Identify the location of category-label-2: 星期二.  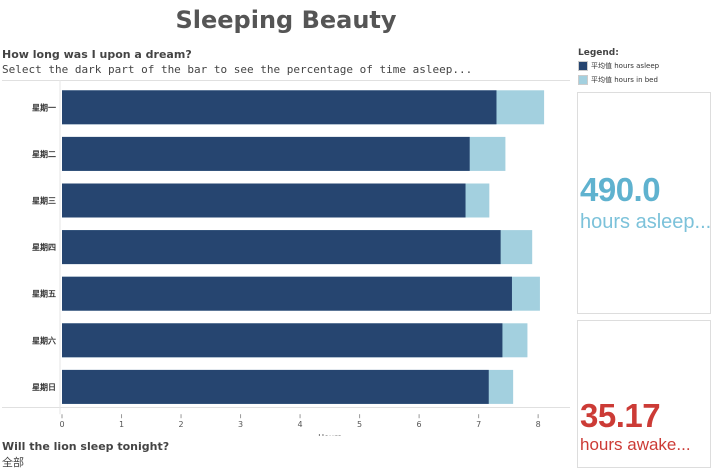
(44, 154).